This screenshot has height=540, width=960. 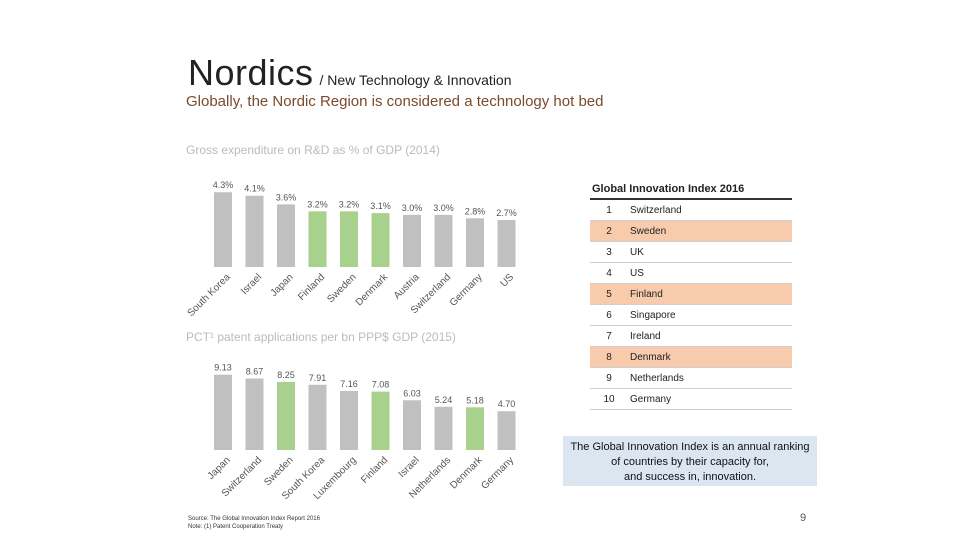 What do you see at coordinates (508, 281) in the screenshot?
I see `category-label: US` at bounding box center [508, 281].